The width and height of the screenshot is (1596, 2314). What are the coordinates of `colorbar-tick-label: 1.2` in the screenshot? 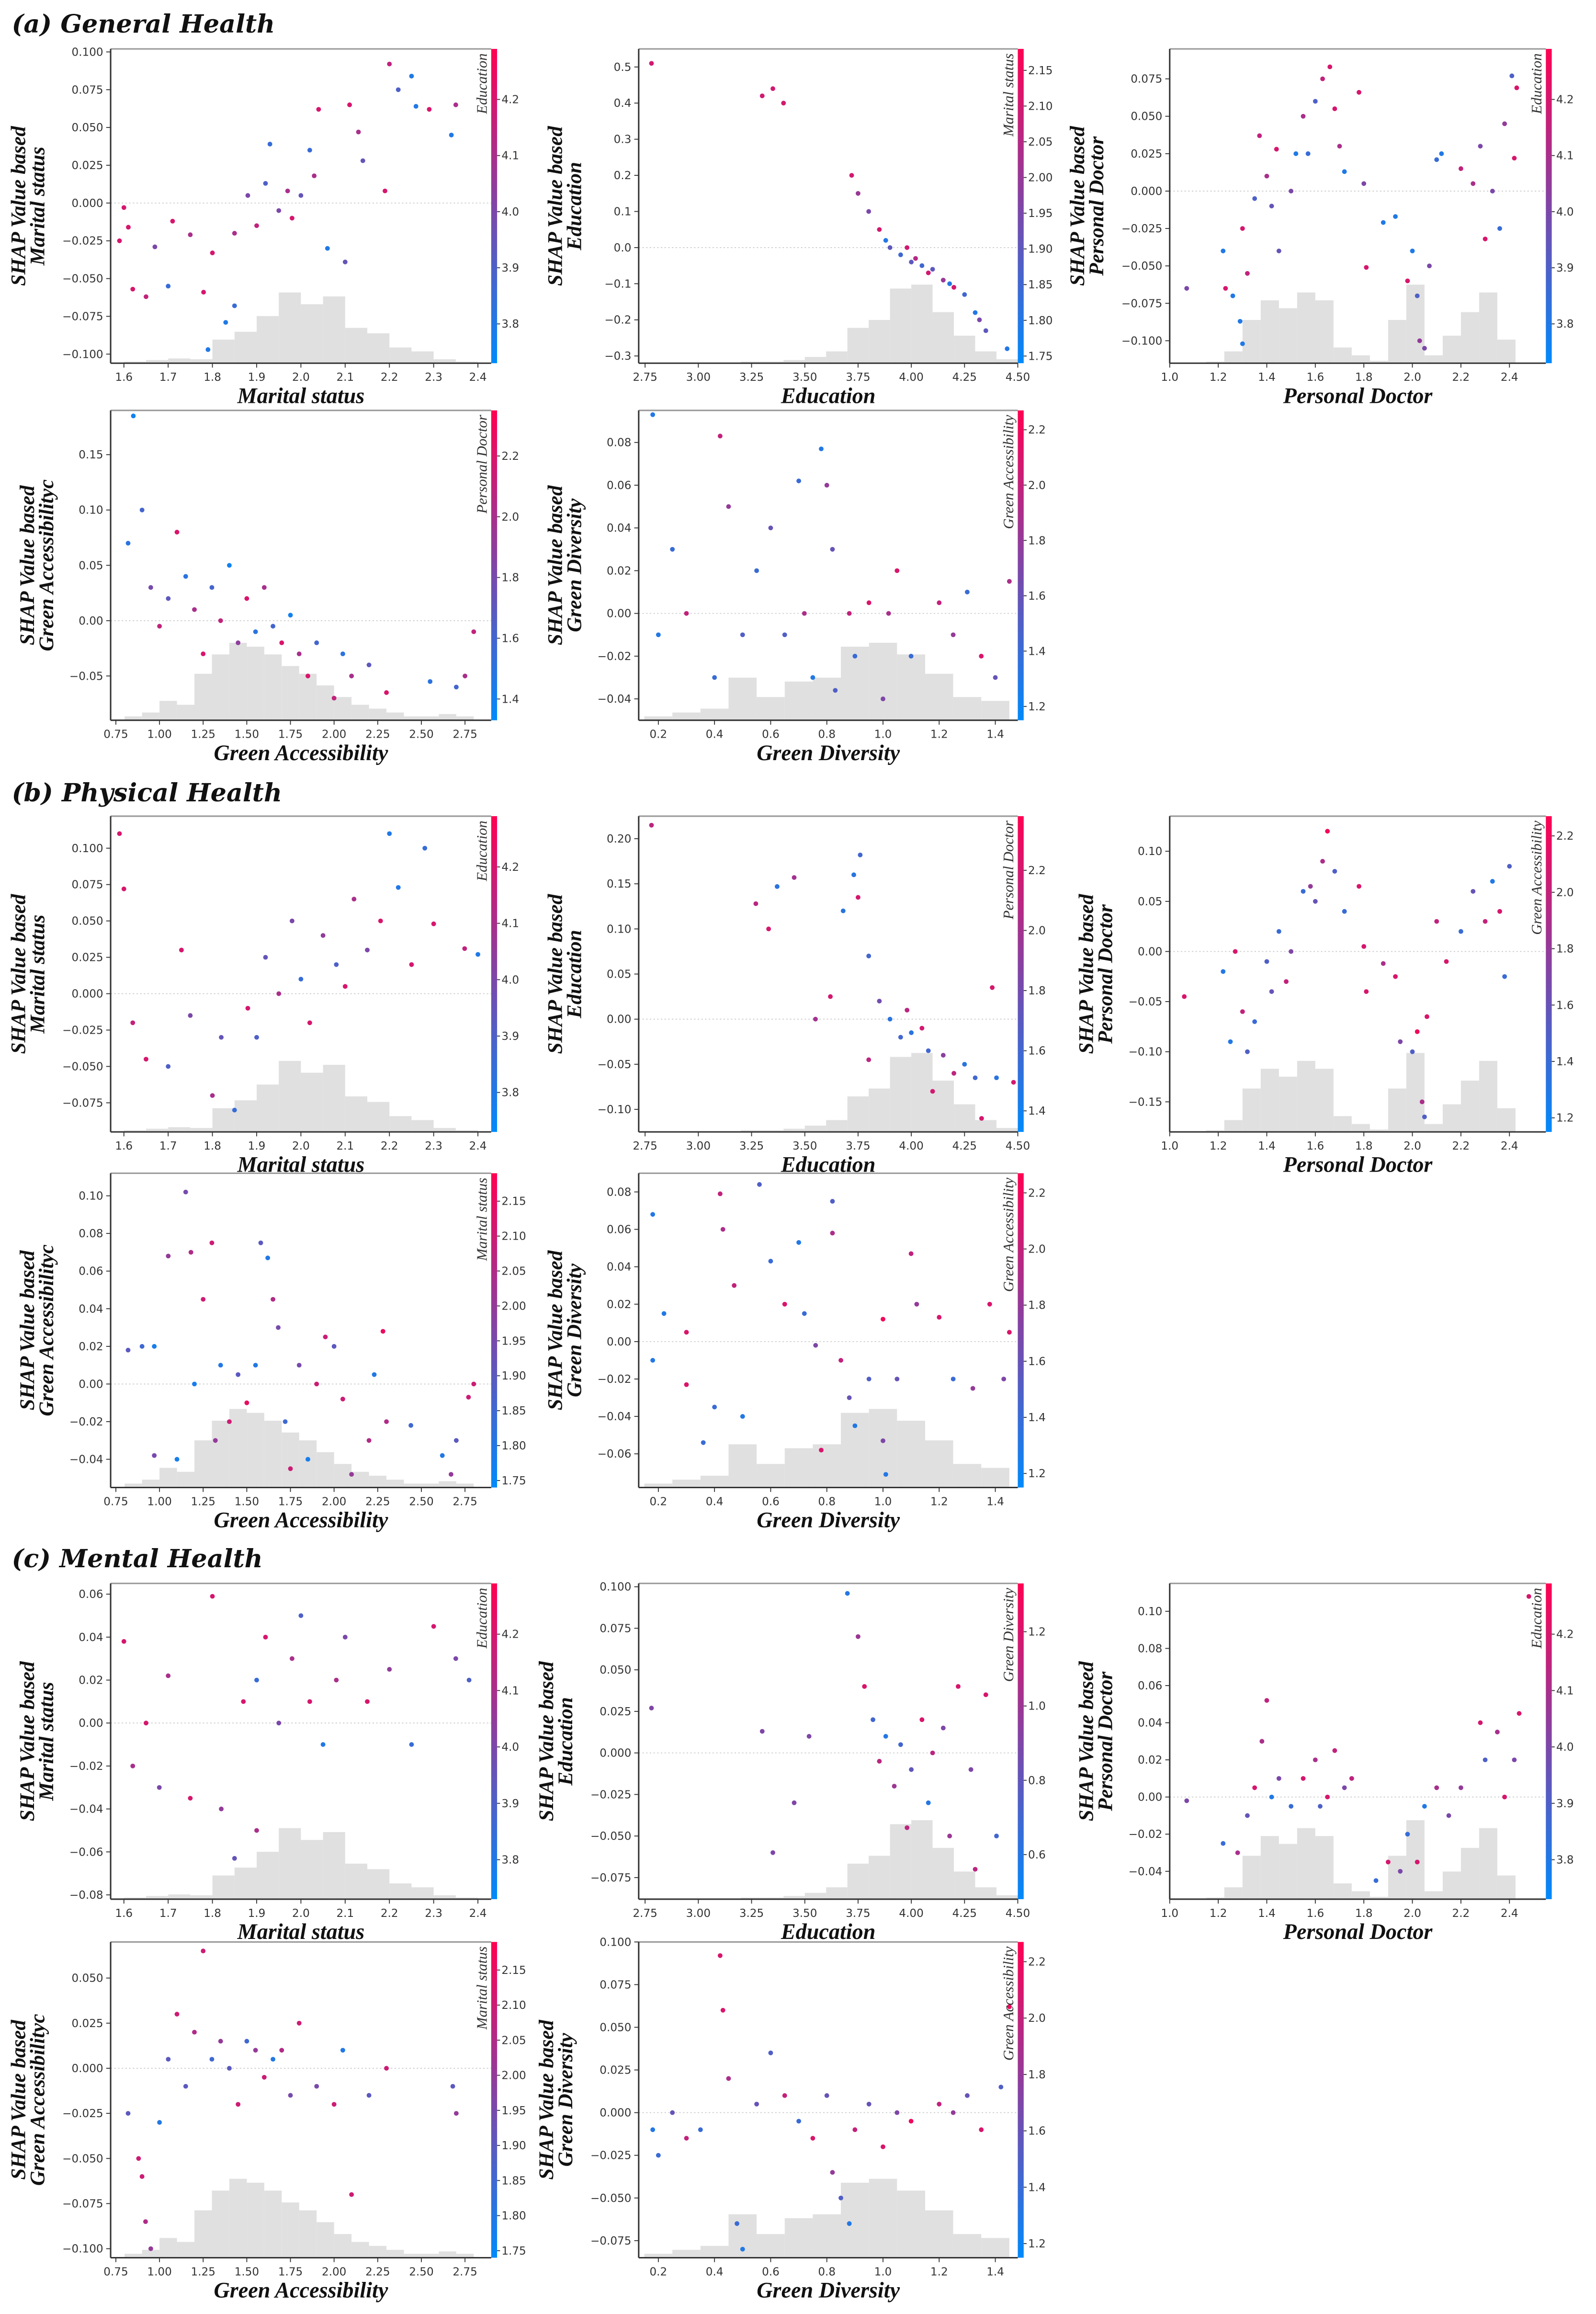 It's located at (1037, 1633).